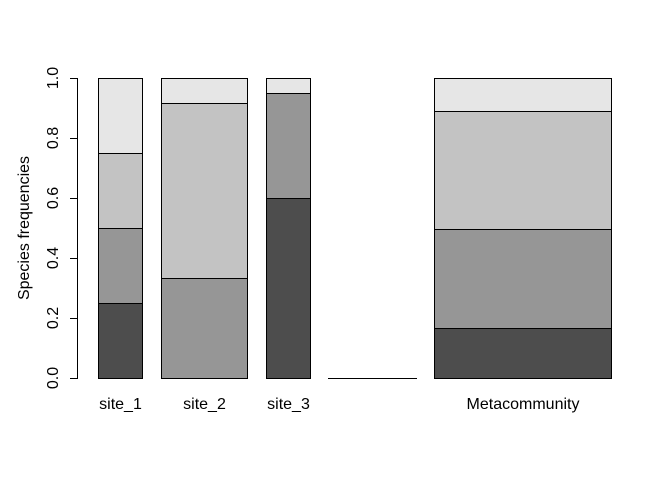 The image size is (672, 480). I want to click on bar-segment-site_1-species-2-dark, so click(120, 266).